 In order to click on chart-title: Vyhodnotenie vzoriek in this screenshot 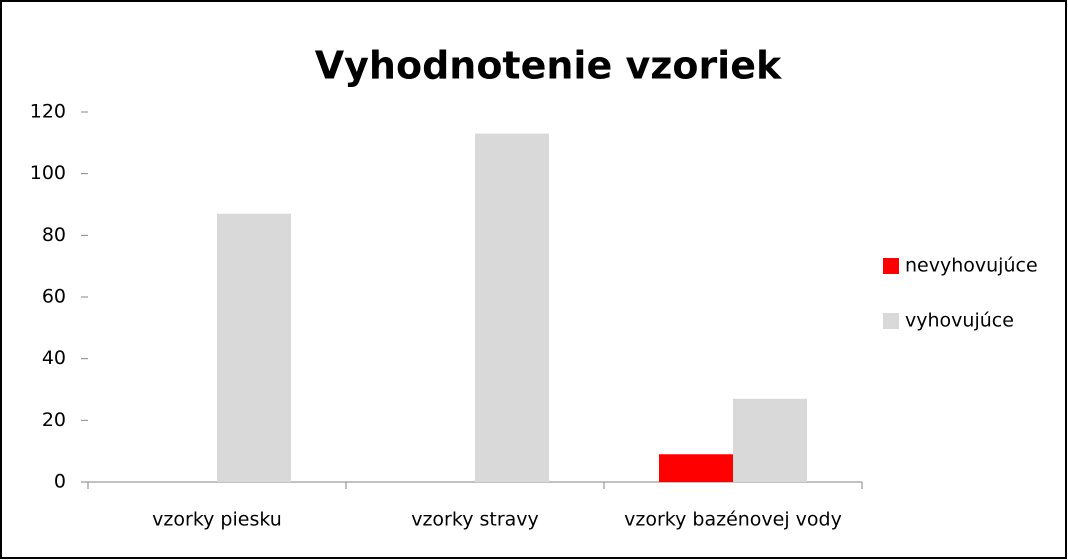, I will do `click(548, 66)`.